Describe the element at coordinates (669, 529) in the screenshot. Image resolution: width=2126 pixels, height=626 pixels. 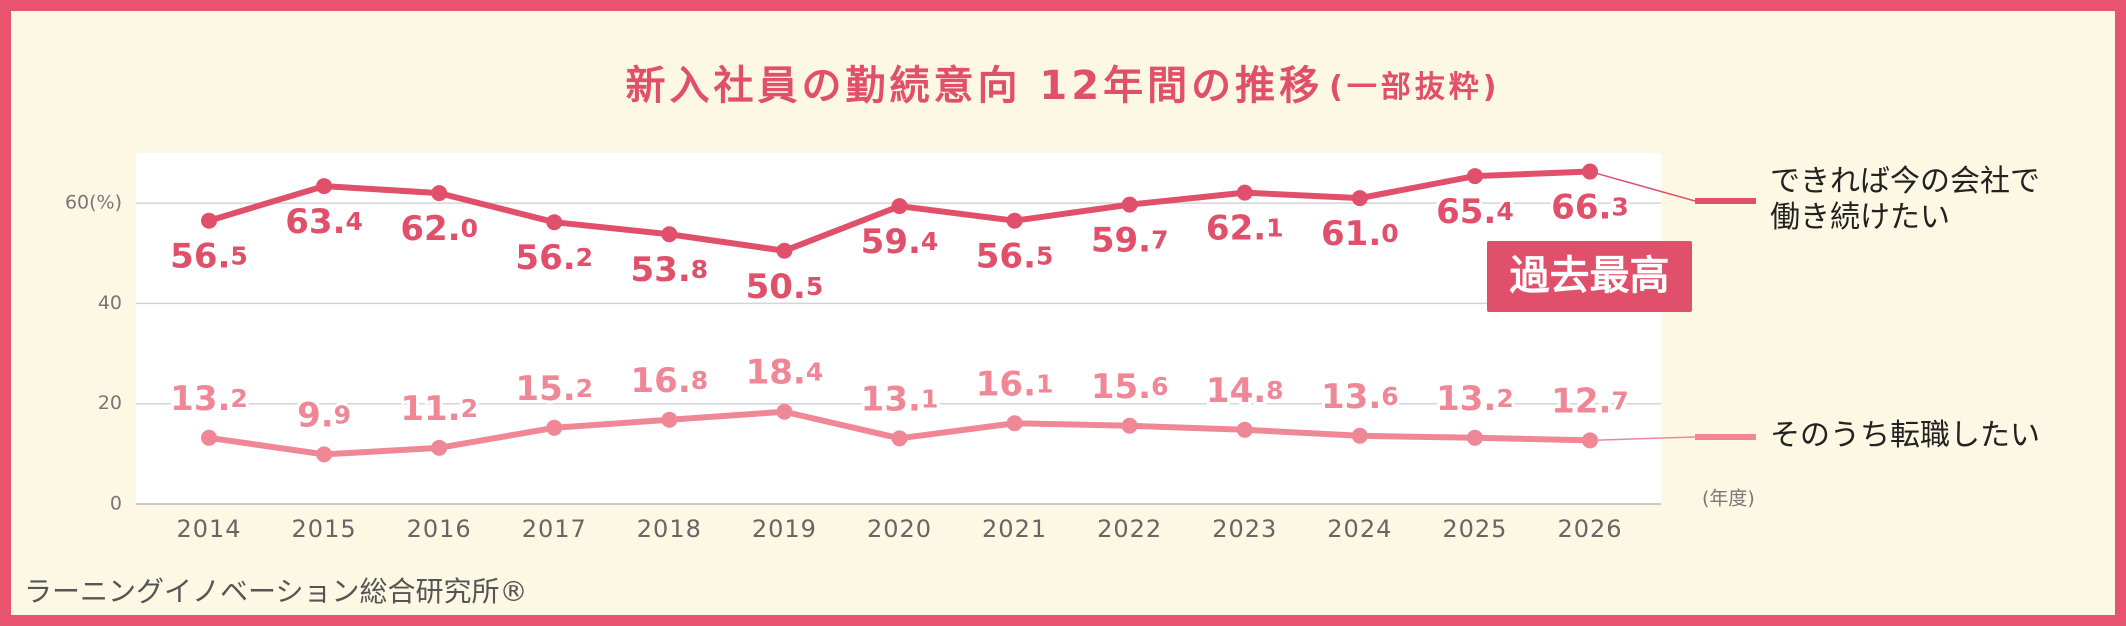
I see `x-tick-label: 2018` at that location.